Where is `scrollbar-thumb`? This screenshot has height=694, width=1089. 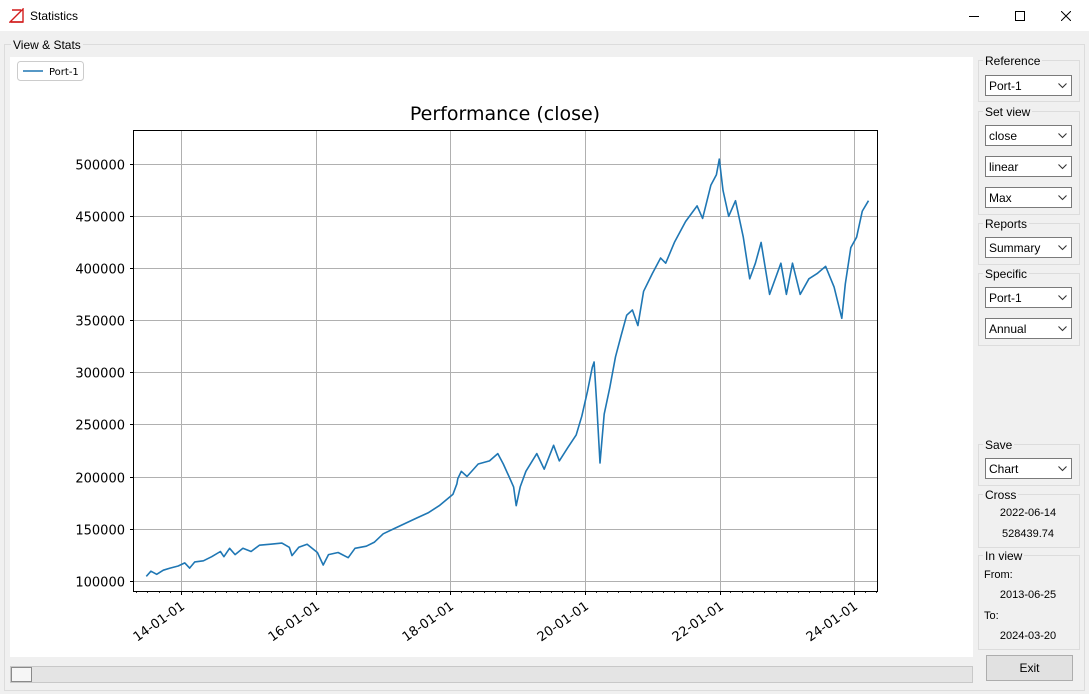
scrollbar-thumb is located at coordinates (21, 674).